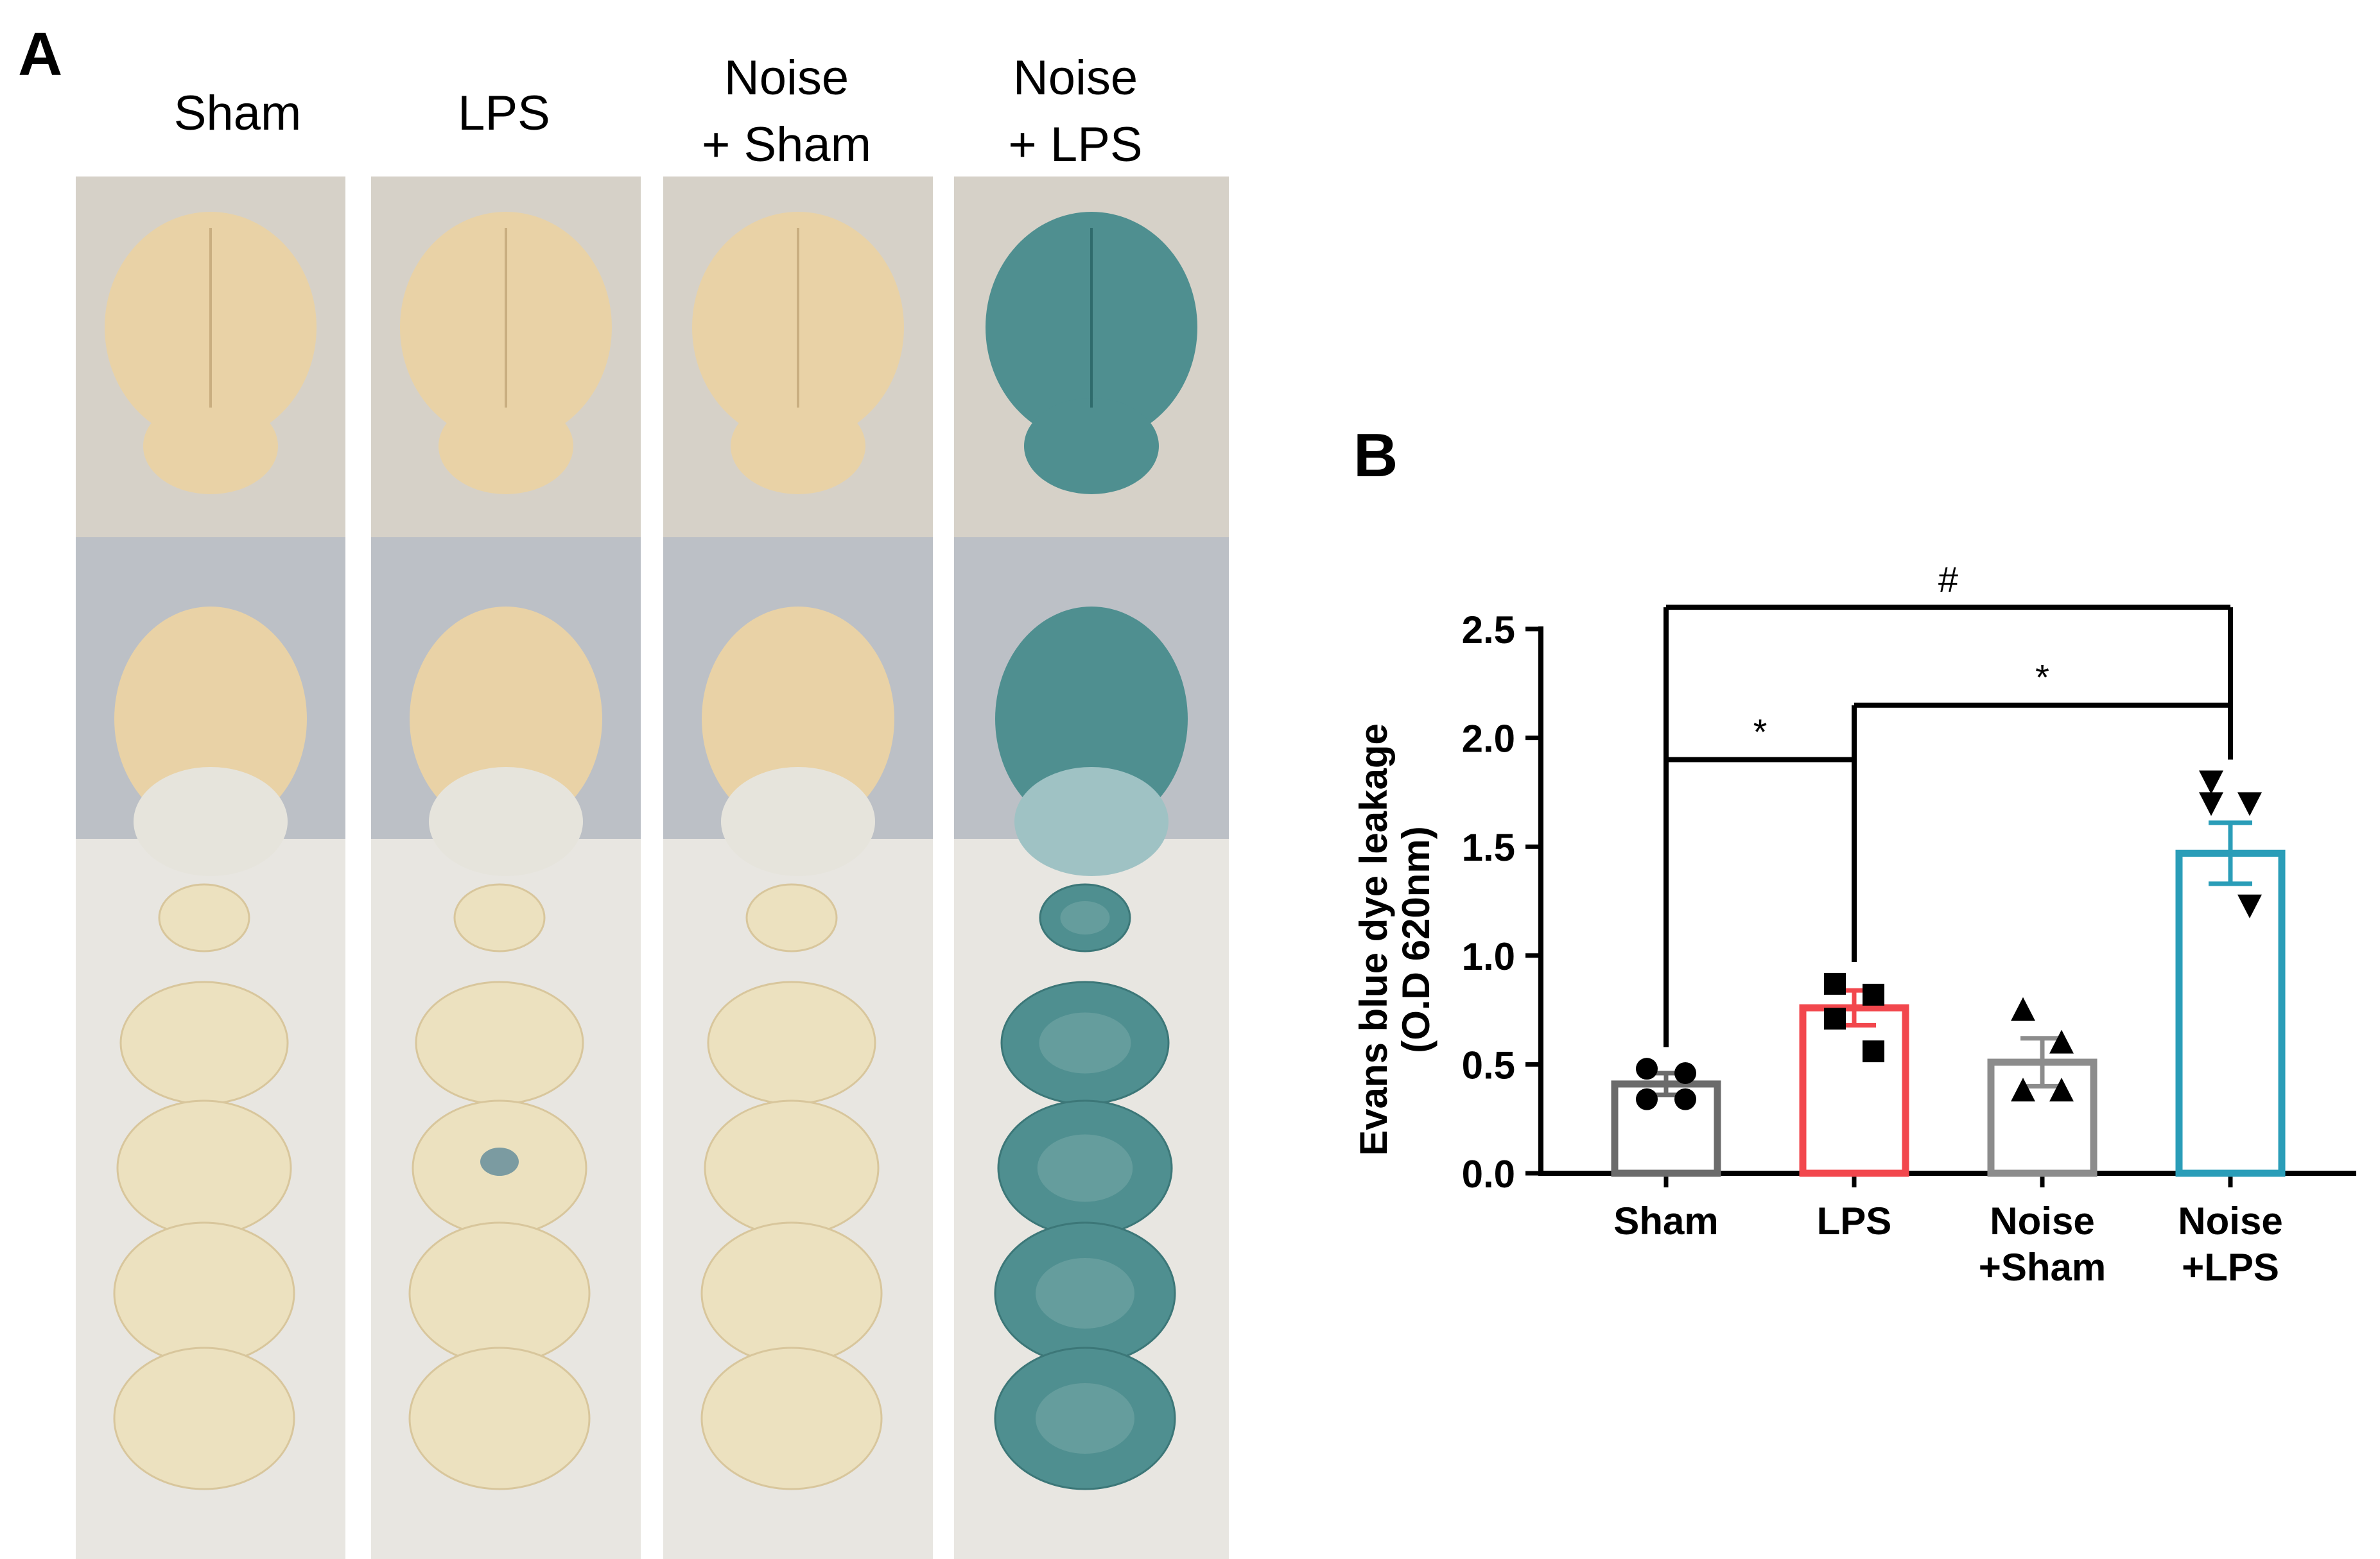  Describe the element at coordinates (1488, 847) in the screenshot. I see `y-tick-label: 1.5` at that location.